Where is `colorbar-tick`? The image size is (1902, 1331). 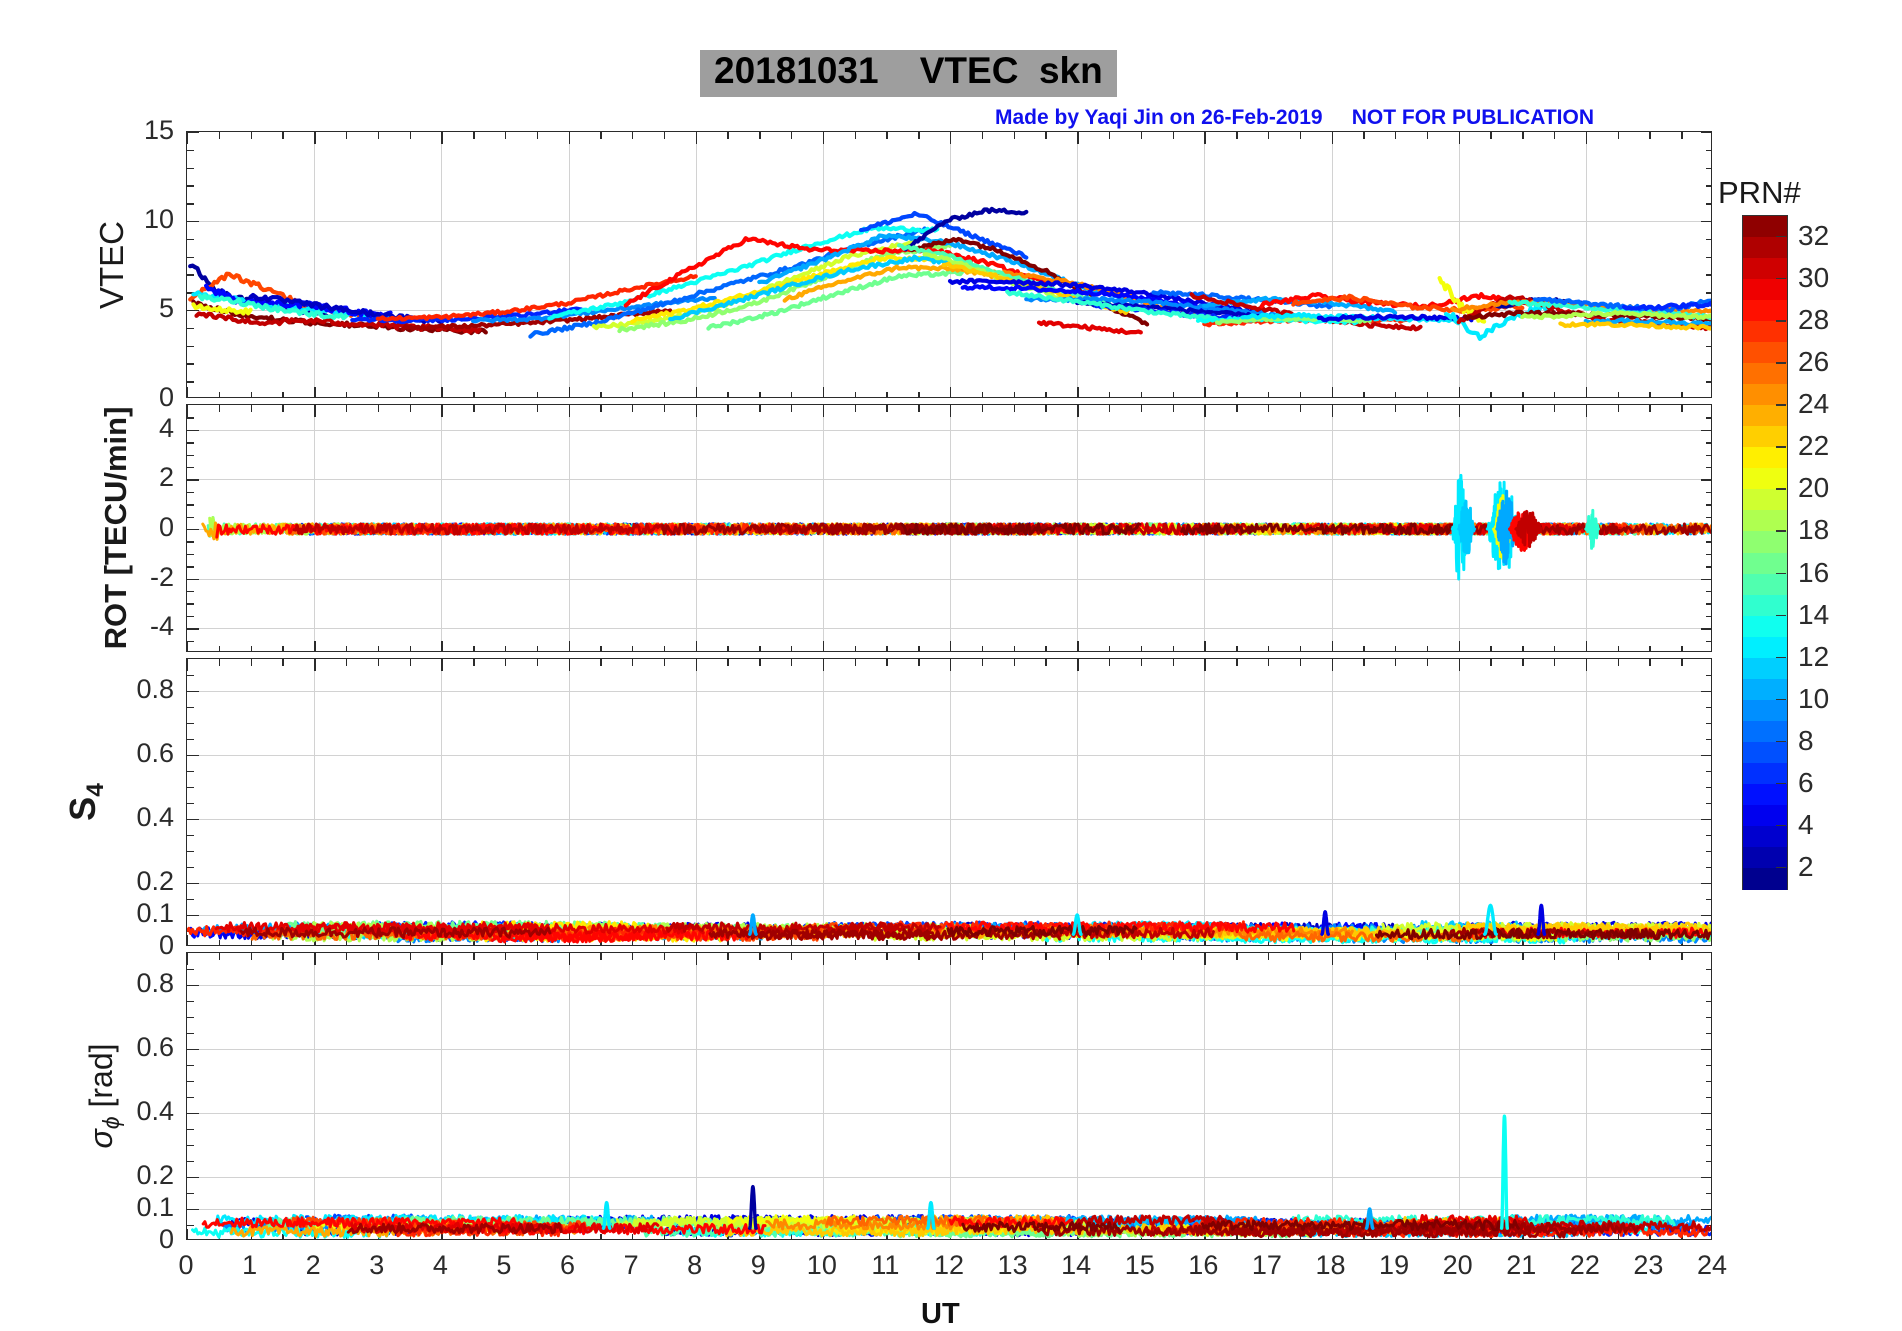 colorbar-tick is located at coordinates (1781, 615).